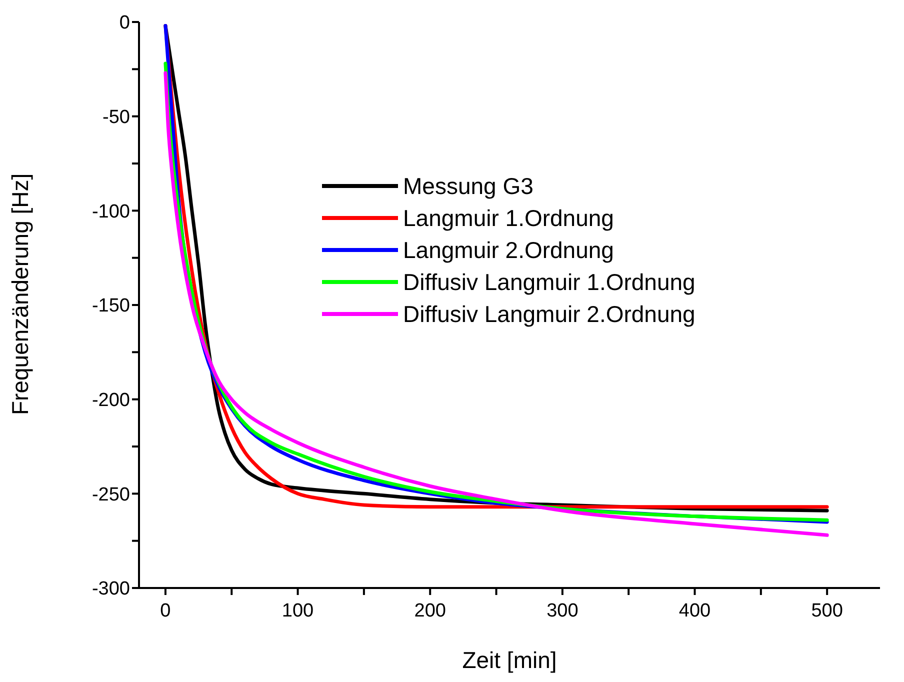 This screenshot has width=904, height=682. I want to click on x-tick-label: 400, so click(694, 611).